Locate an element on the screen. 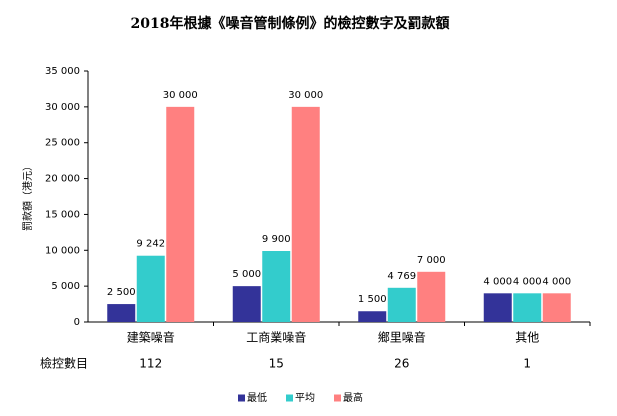 This screenshot has height=416, width=617. legend-label: 最低 is located at coordinates (257, 397).